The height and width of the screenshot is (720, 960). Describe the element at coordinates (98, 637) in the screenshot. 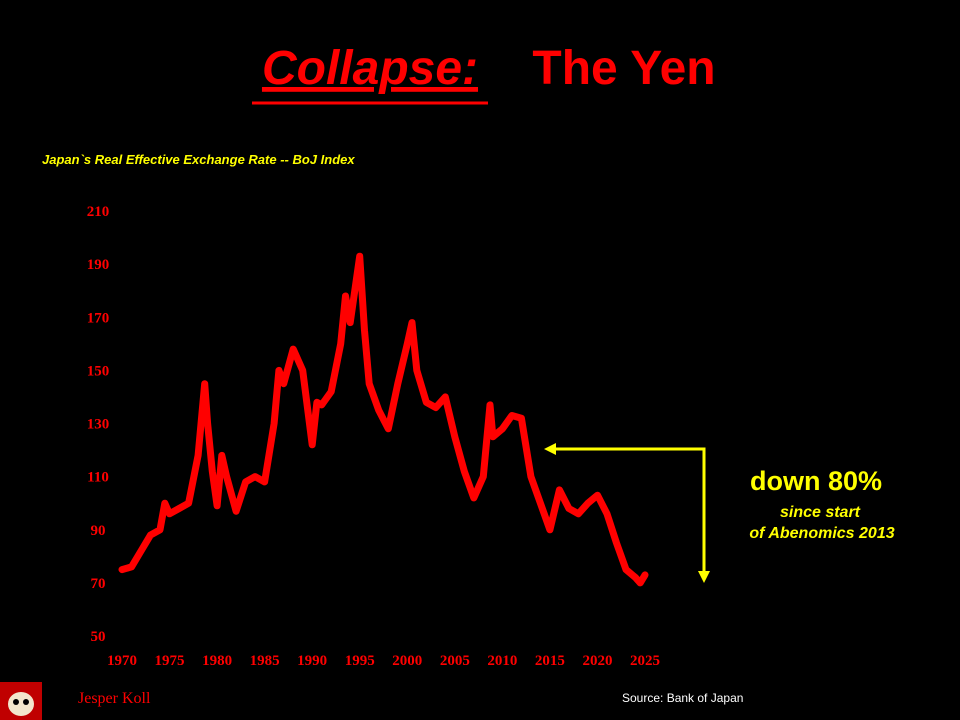

I see `y-tick-label: 50` at that location.